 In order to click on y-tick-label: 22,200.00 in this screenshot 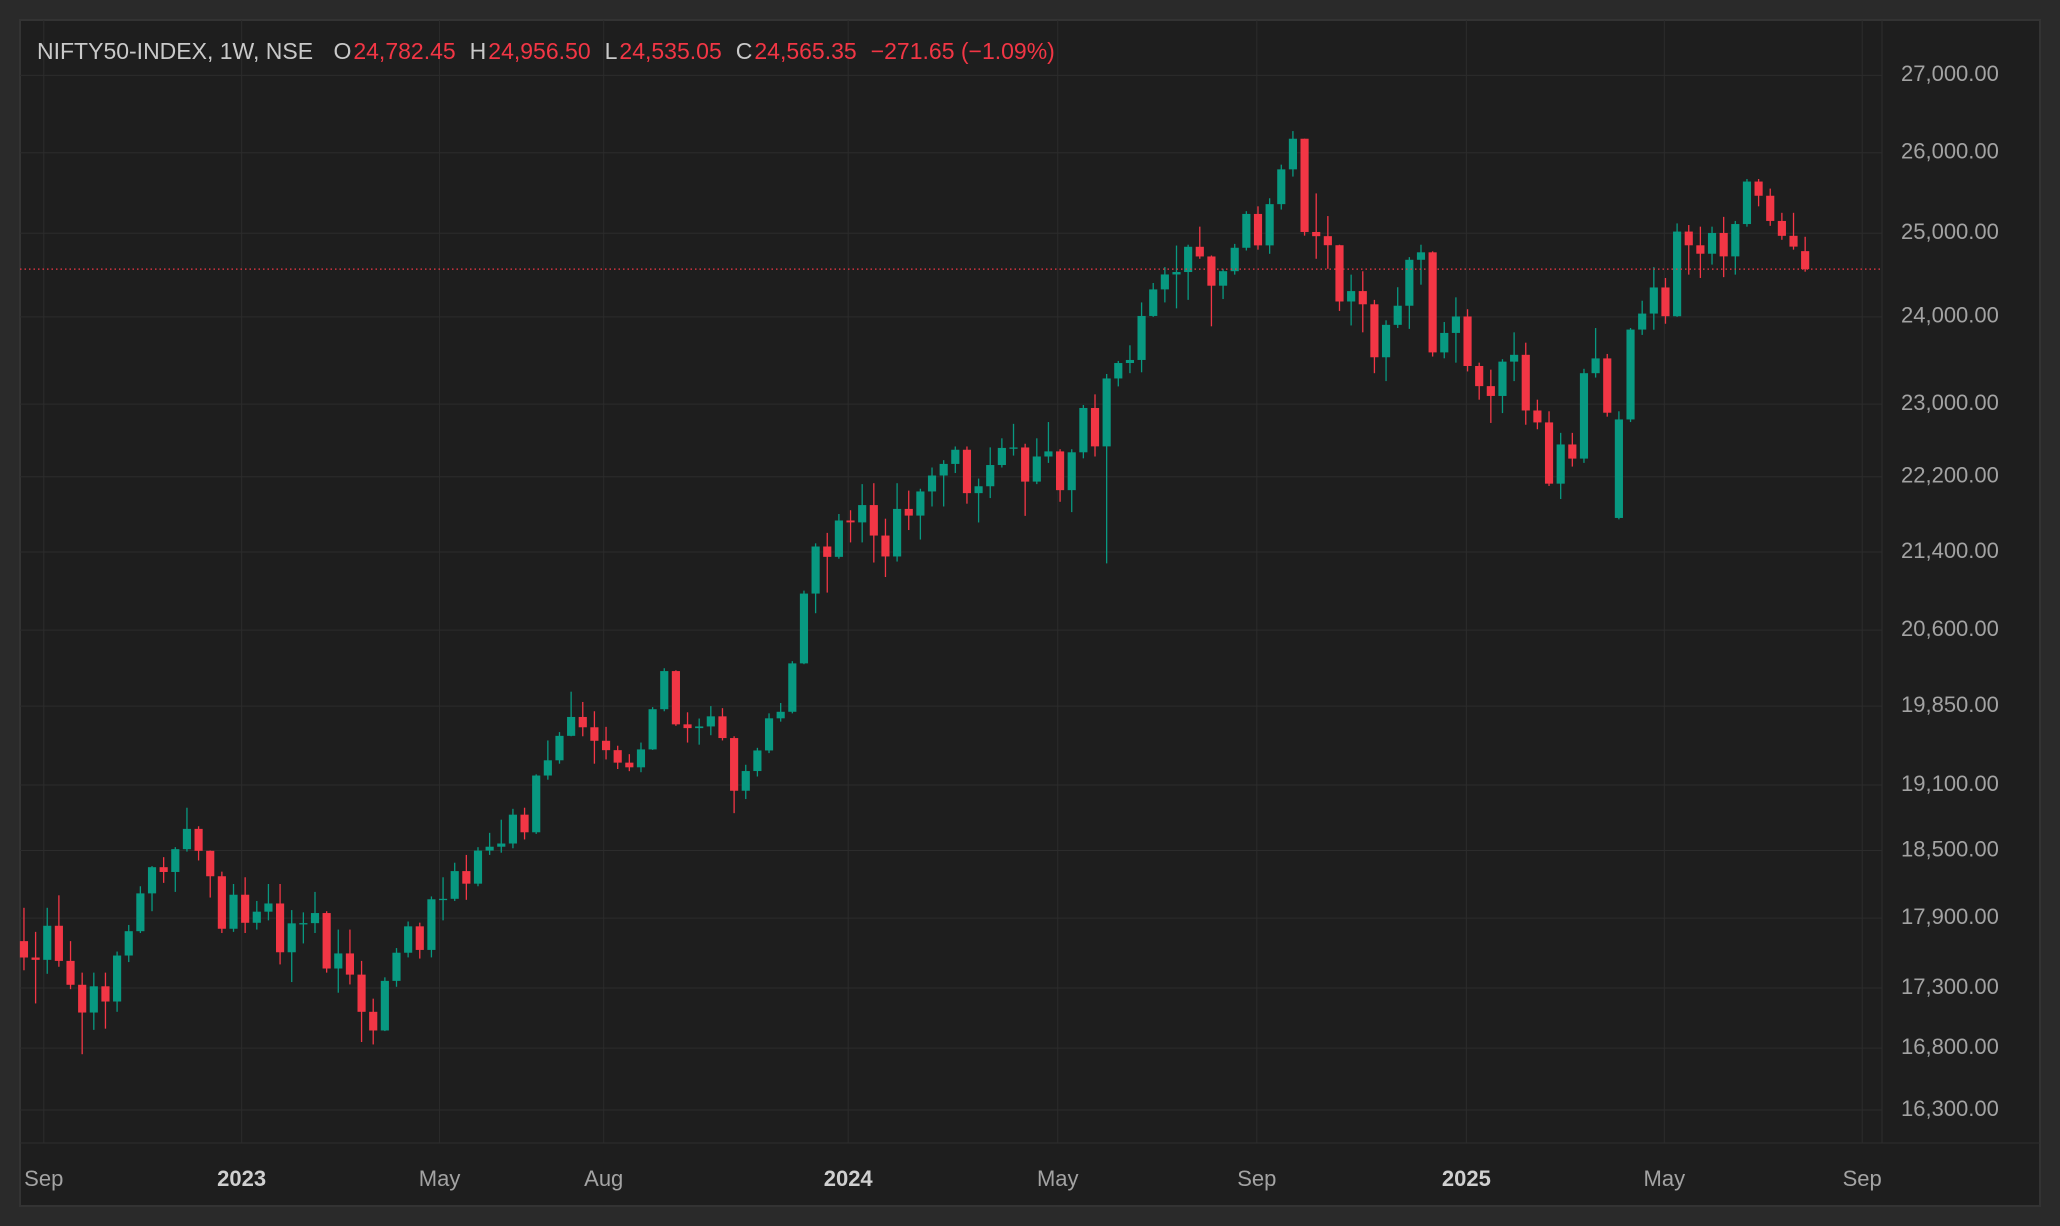, I will do `click(1950, 475)`.